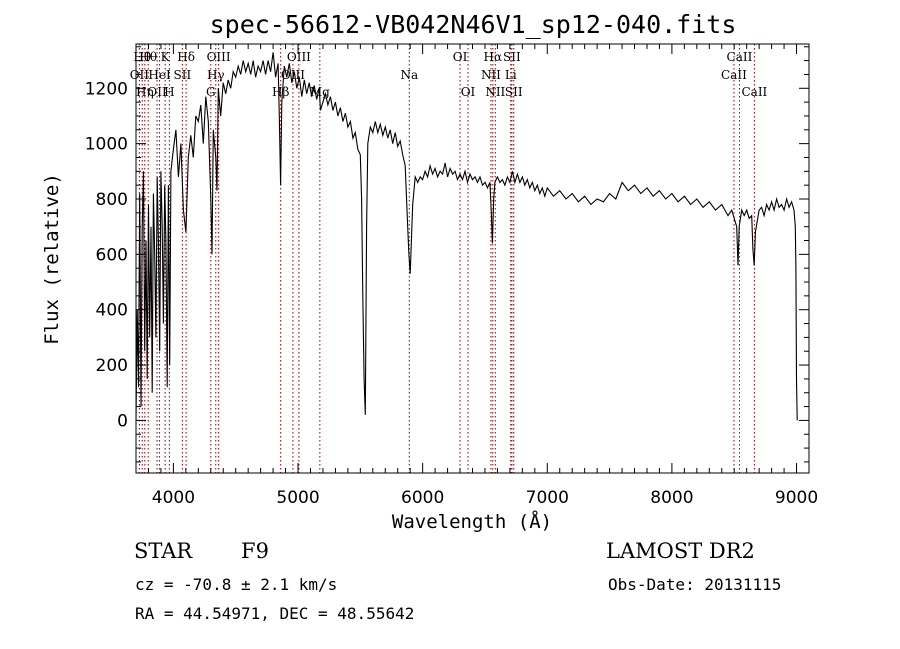 The height and width of the screenshot is (649, 900). Describe the element at coordinates (122, 421) in the screenshot. I see `y-tick-label-0: 0` at that location.